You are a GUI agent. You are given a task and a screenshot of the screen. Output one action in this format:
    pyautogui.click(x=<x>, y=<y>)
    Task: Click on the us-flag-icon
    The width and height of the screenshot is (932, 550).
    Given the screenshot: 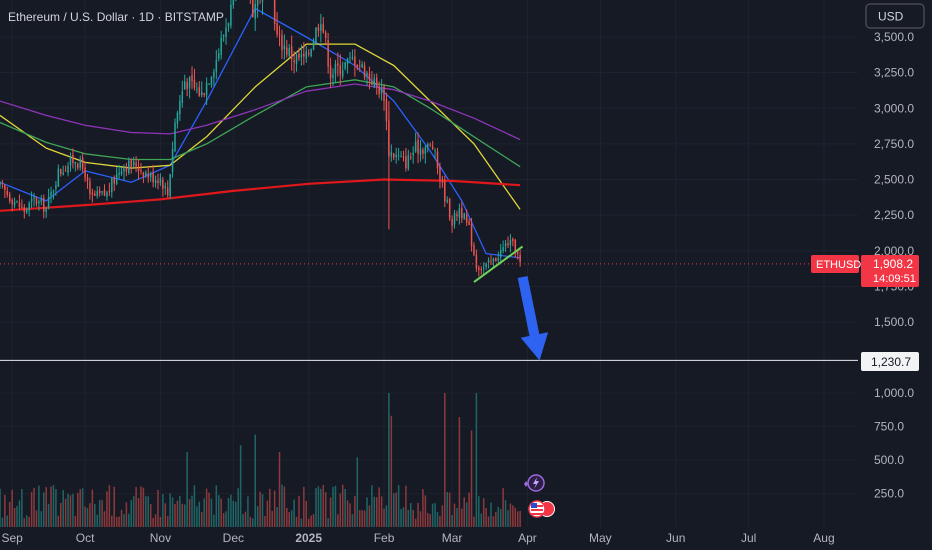 What is the action you would take?
    pyautogui.click(x=541, y=509)
    